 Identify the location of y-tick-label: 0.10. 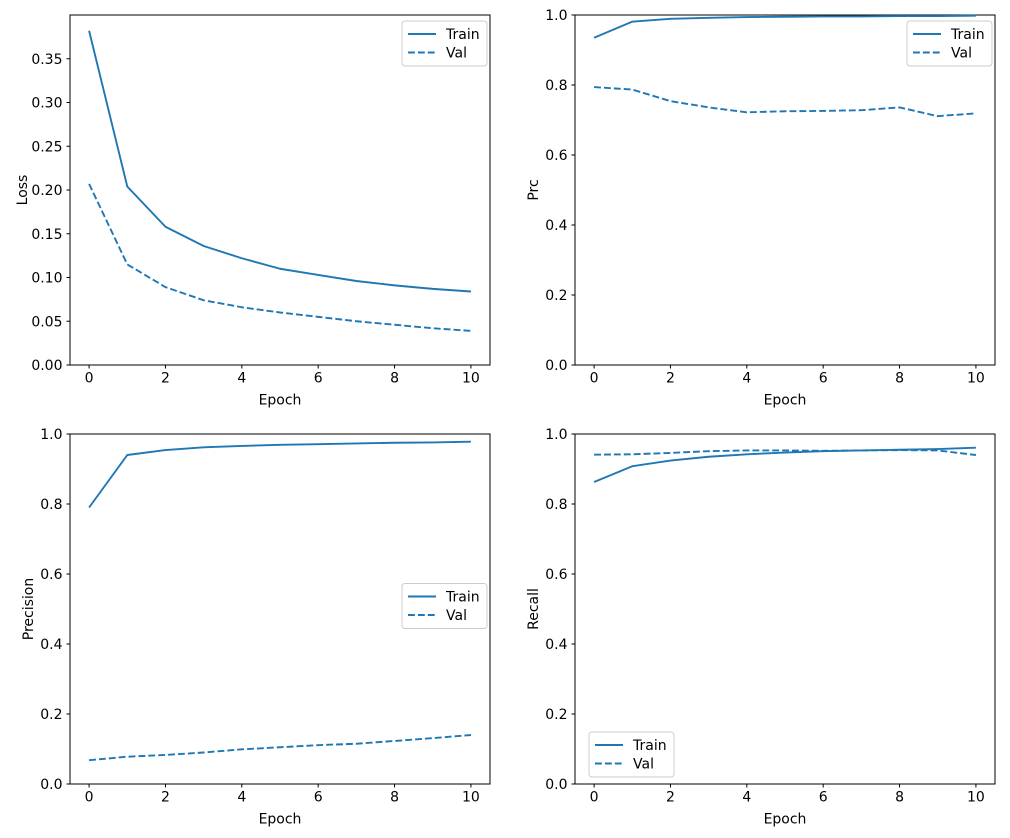
(46, 279).